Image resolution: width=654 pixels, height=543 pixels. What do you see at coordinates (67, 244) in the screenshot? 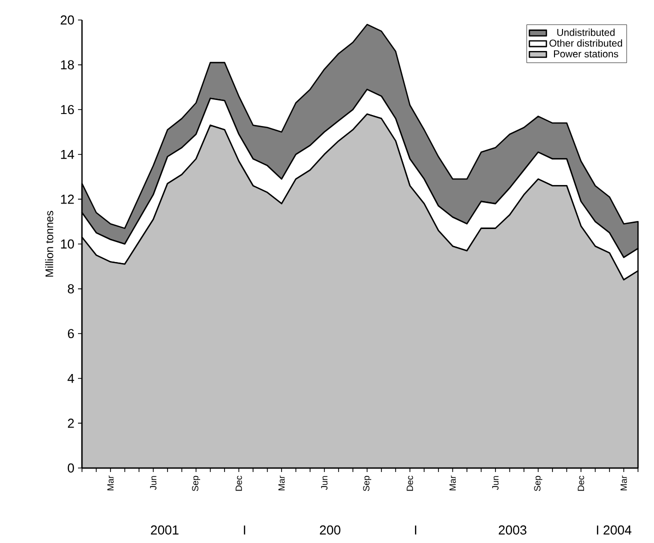
I see `y-tick-label: 10` at bounding box center [67, 244].